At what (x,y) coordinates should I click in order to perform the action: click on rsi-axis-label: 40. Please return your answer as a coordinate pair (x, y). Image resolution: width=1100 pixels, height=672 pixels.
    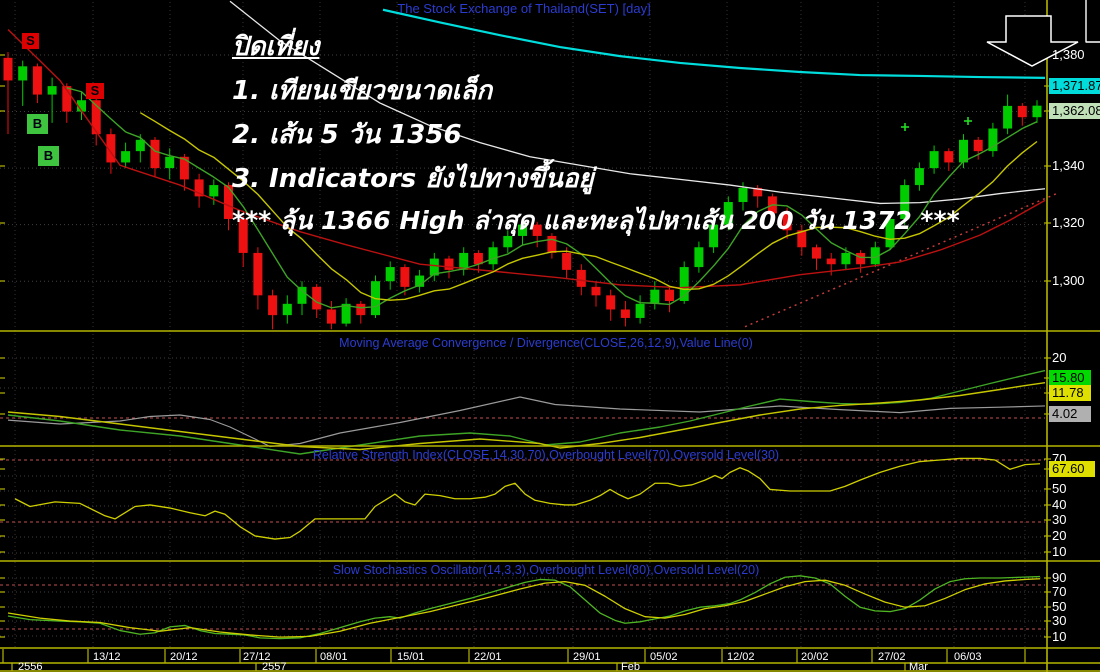
    Looking at the image, I should click on (1059, 504).